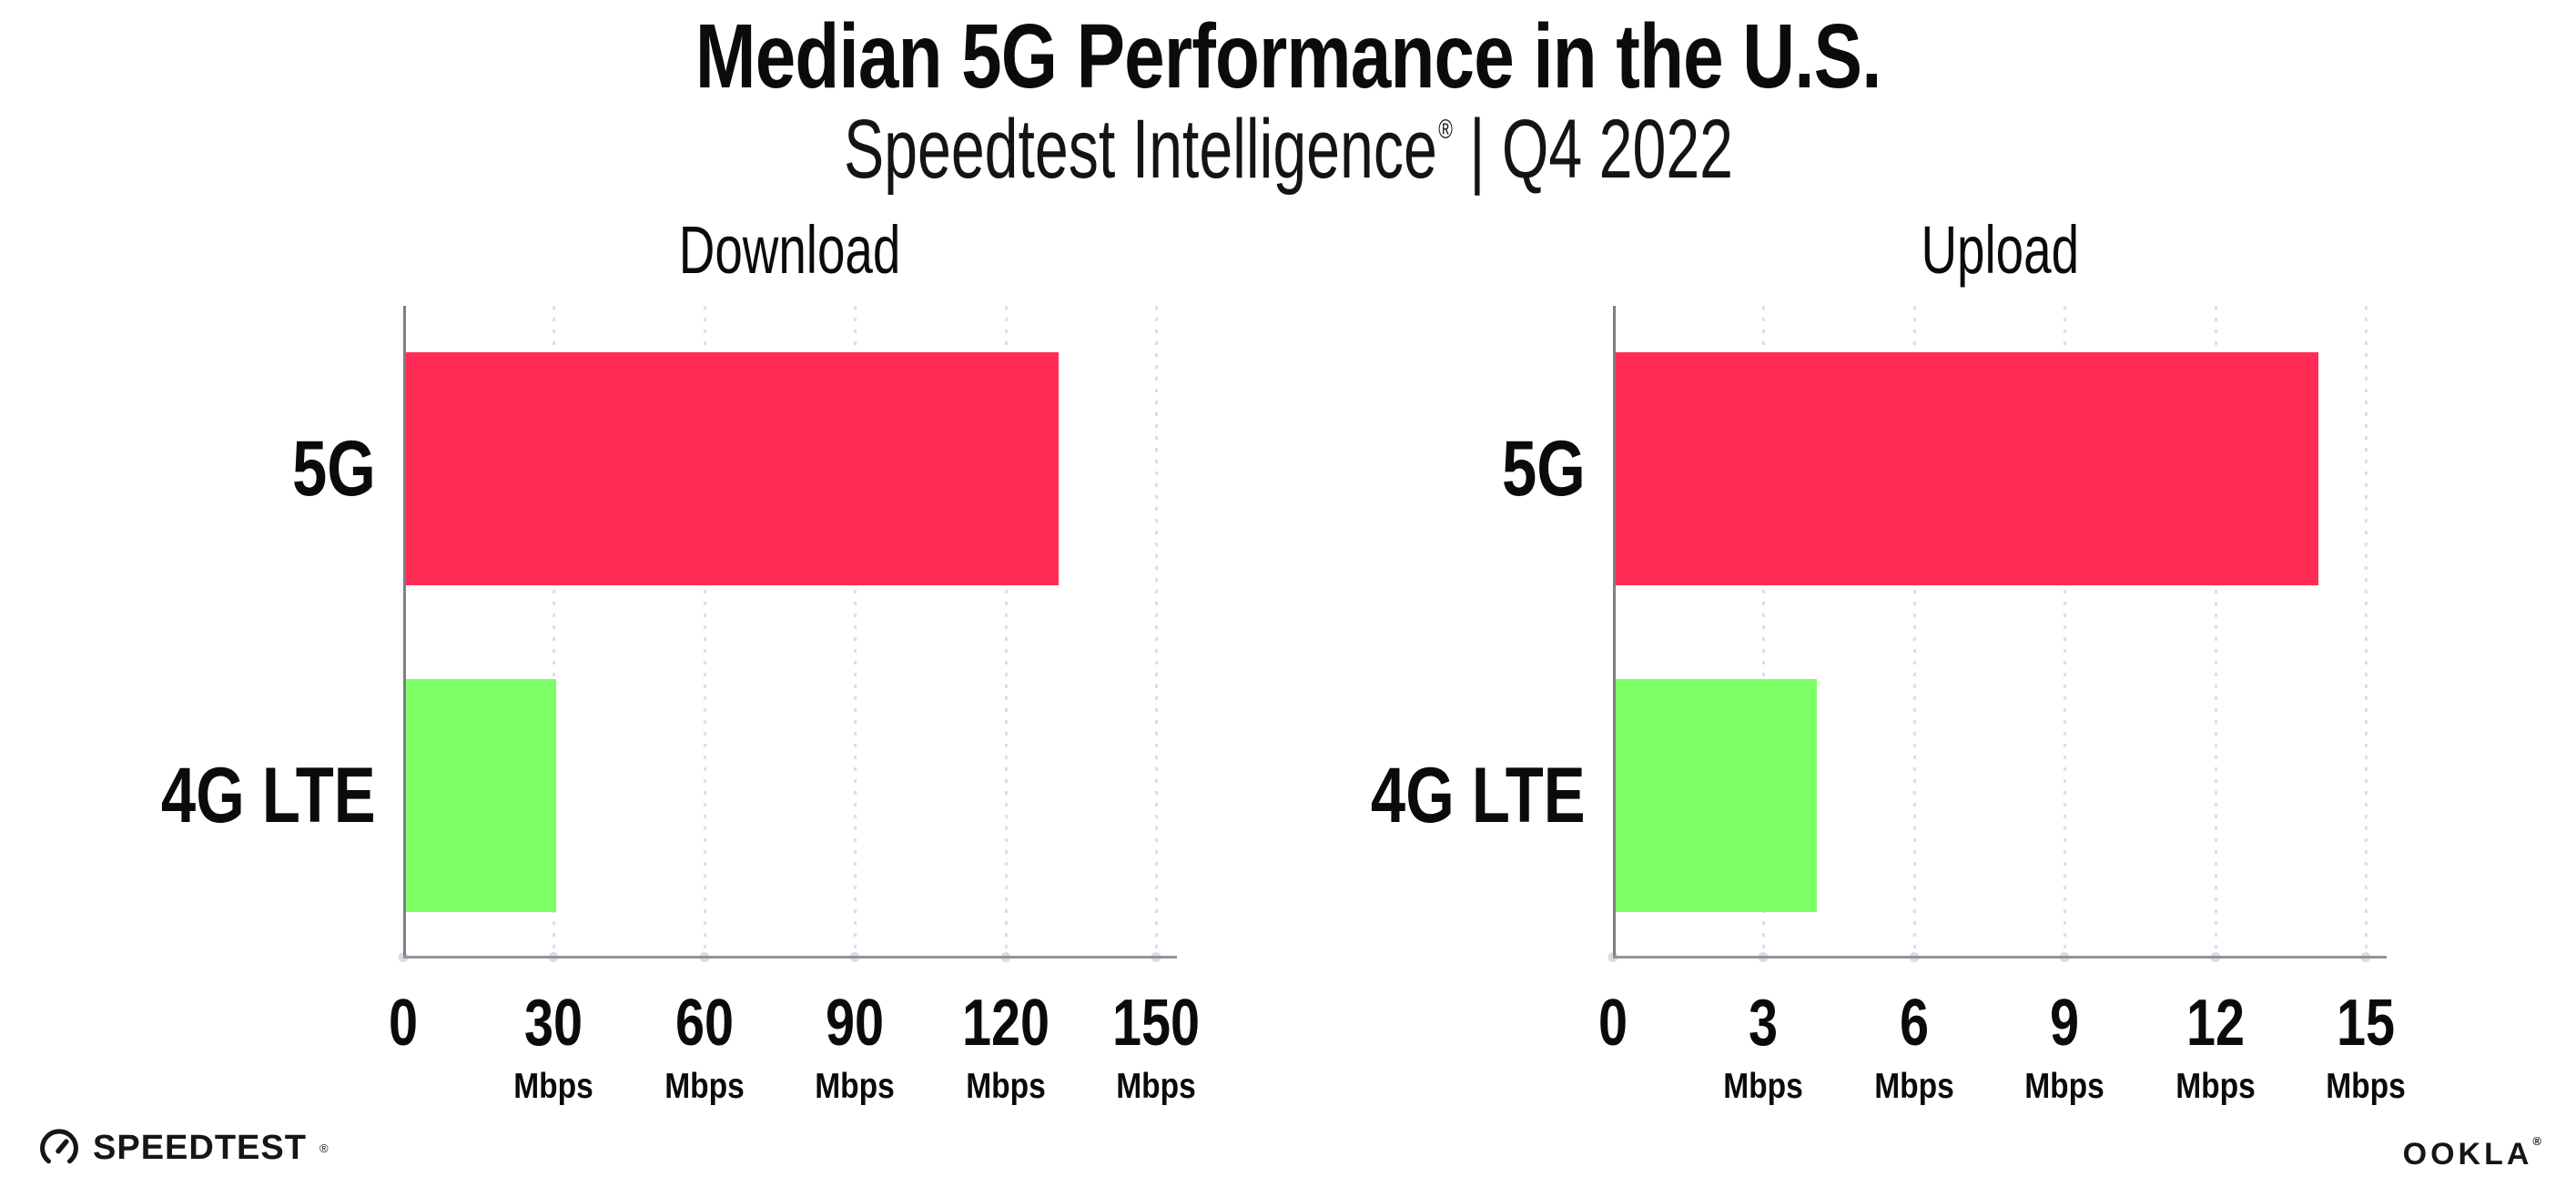 Image resolution: width=2576 pixels, height=1197 pixels. I want to click on x-tick-value: 12, so click(2215, 1024).